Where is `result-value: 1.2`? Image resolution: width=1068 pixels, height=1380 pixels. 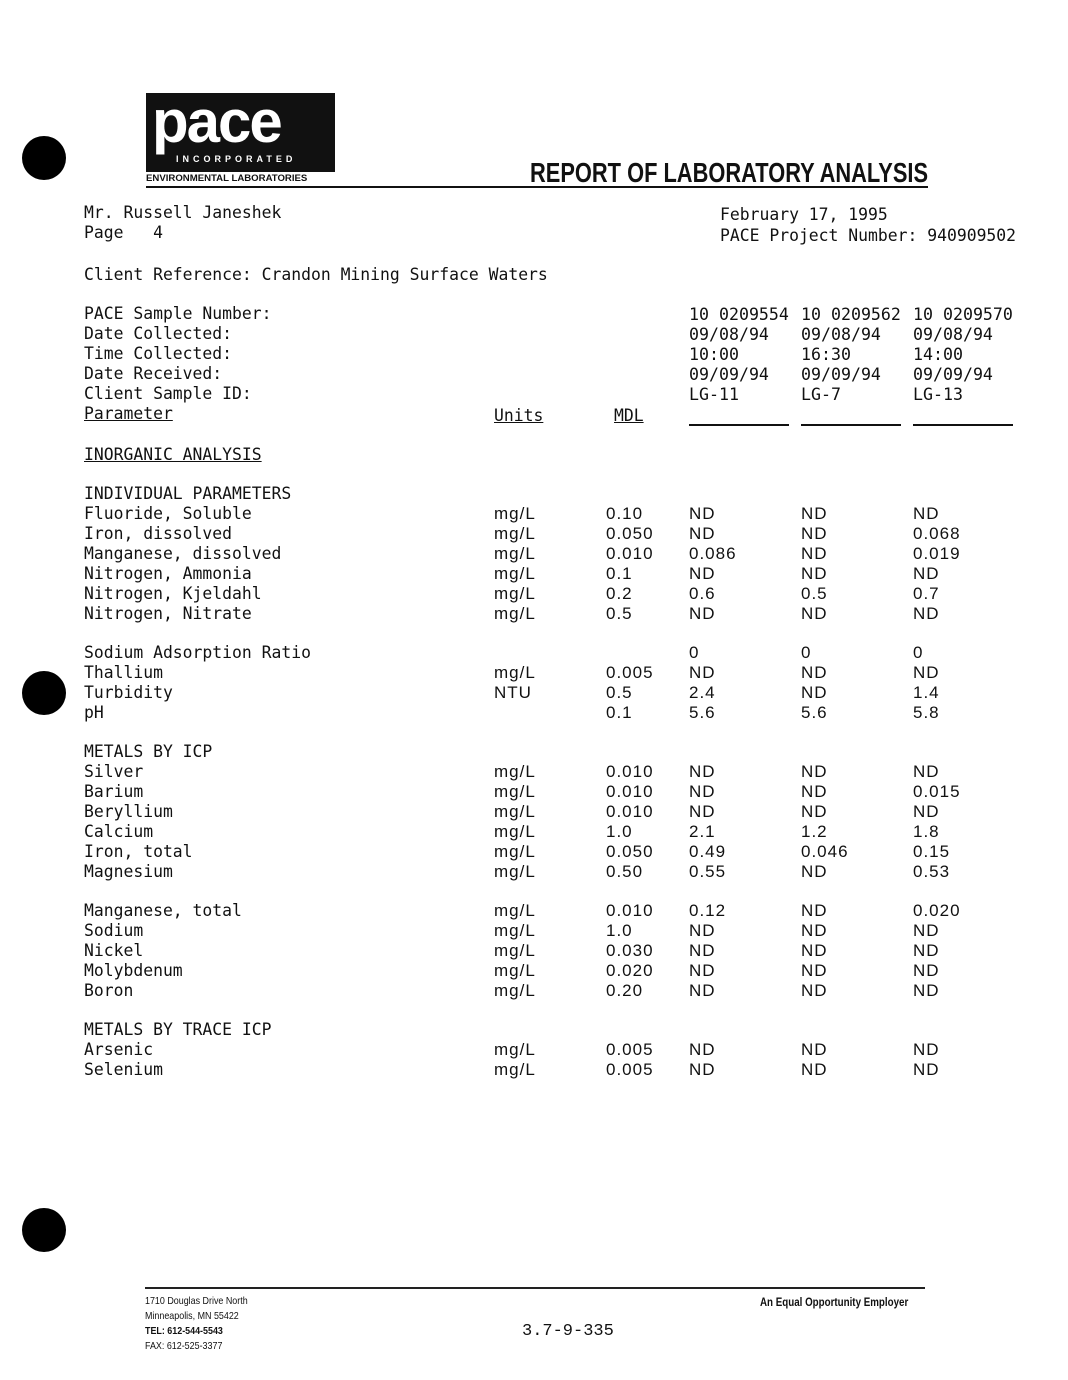
result-value: 1.2 is located at coordinates (814, 831).